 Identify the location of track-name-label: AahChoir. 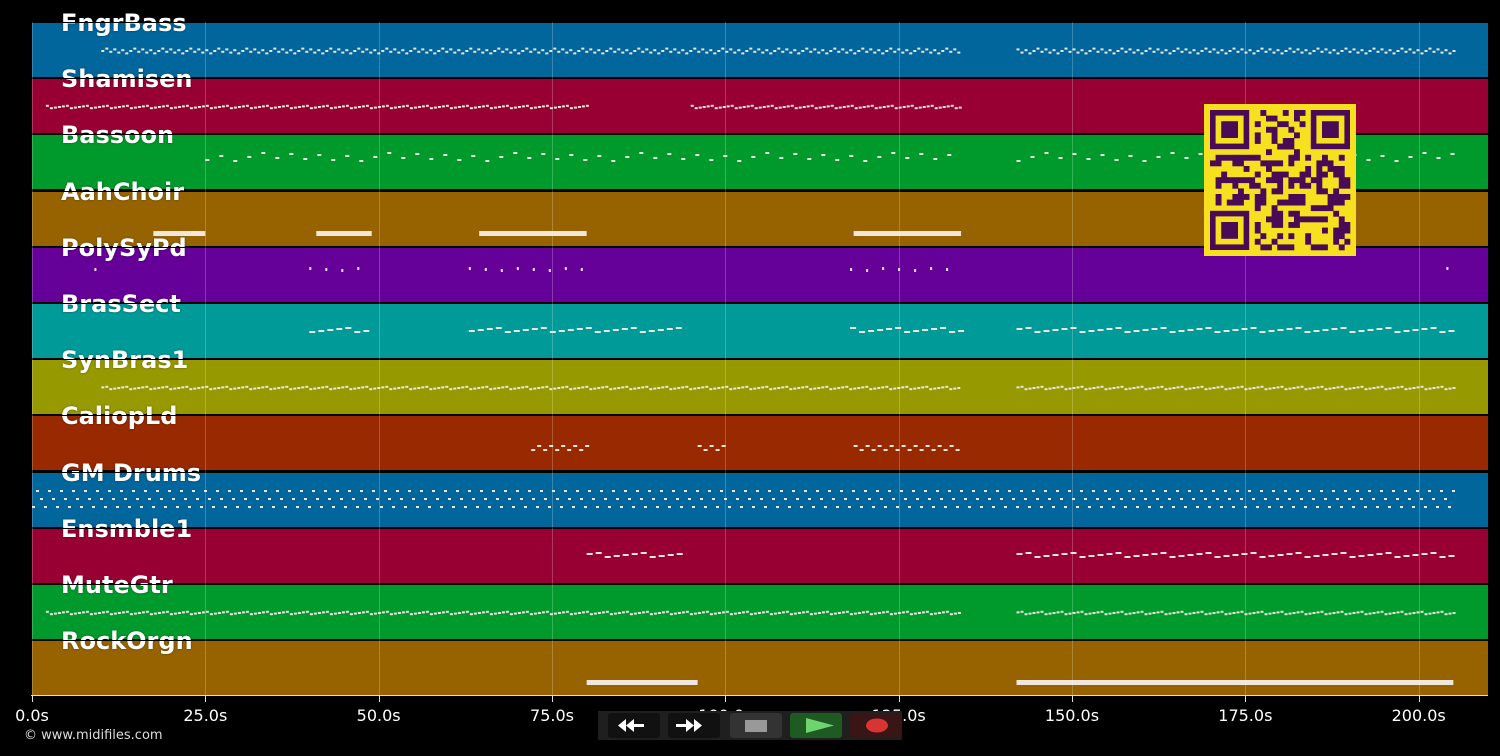
(123, 191).